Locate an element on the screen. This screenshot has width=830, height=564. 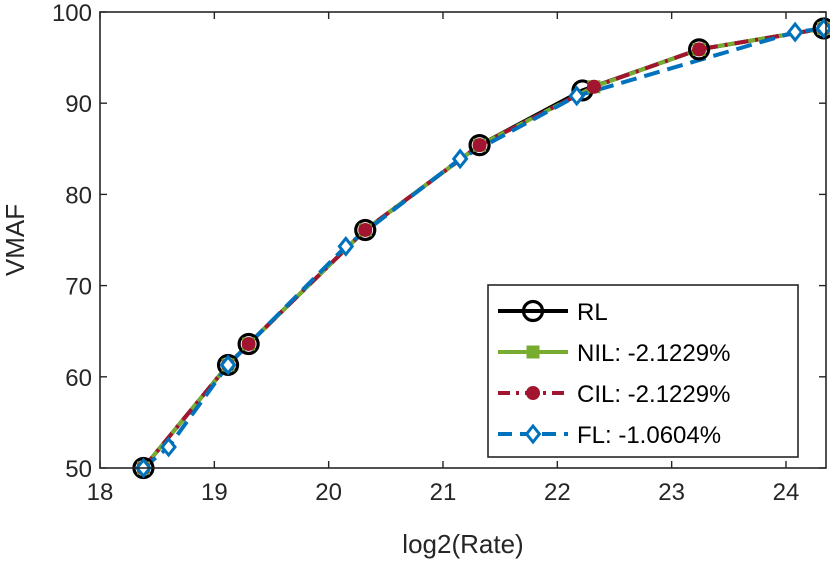
x-tick-label: 19 is located at coordinates (214, 492).